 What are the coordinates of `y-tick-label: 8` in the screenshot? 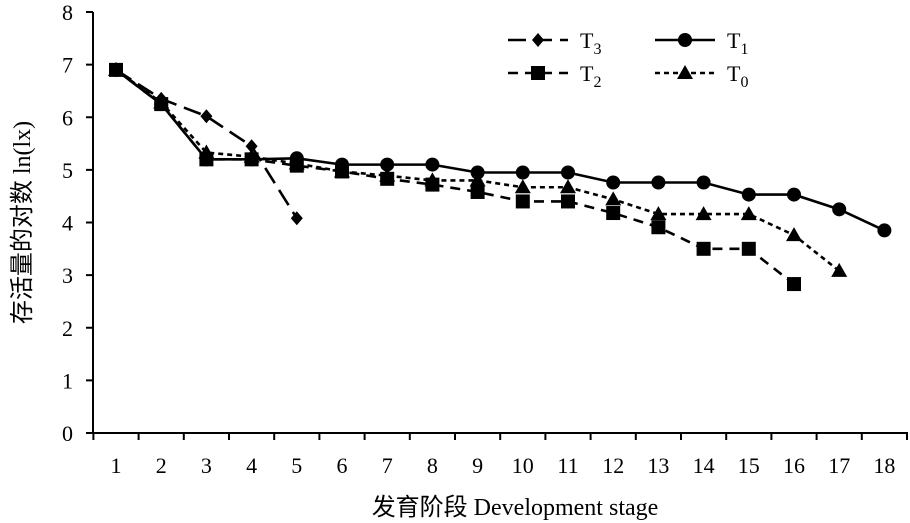 It's located at (67, 12).